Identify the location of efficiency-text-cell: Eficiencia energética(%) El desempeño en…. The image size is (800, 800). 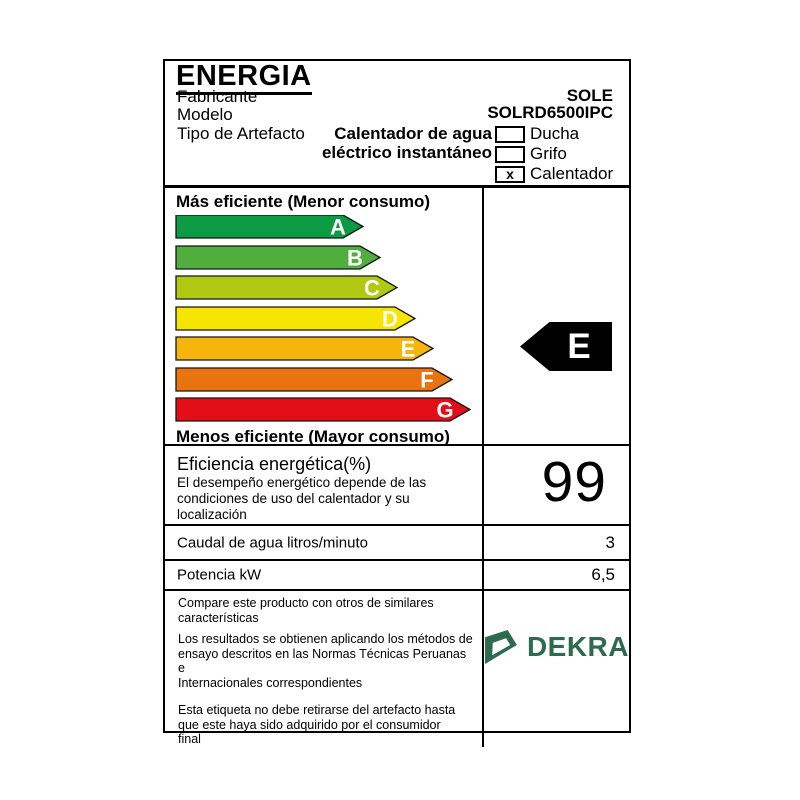
(324, 485).